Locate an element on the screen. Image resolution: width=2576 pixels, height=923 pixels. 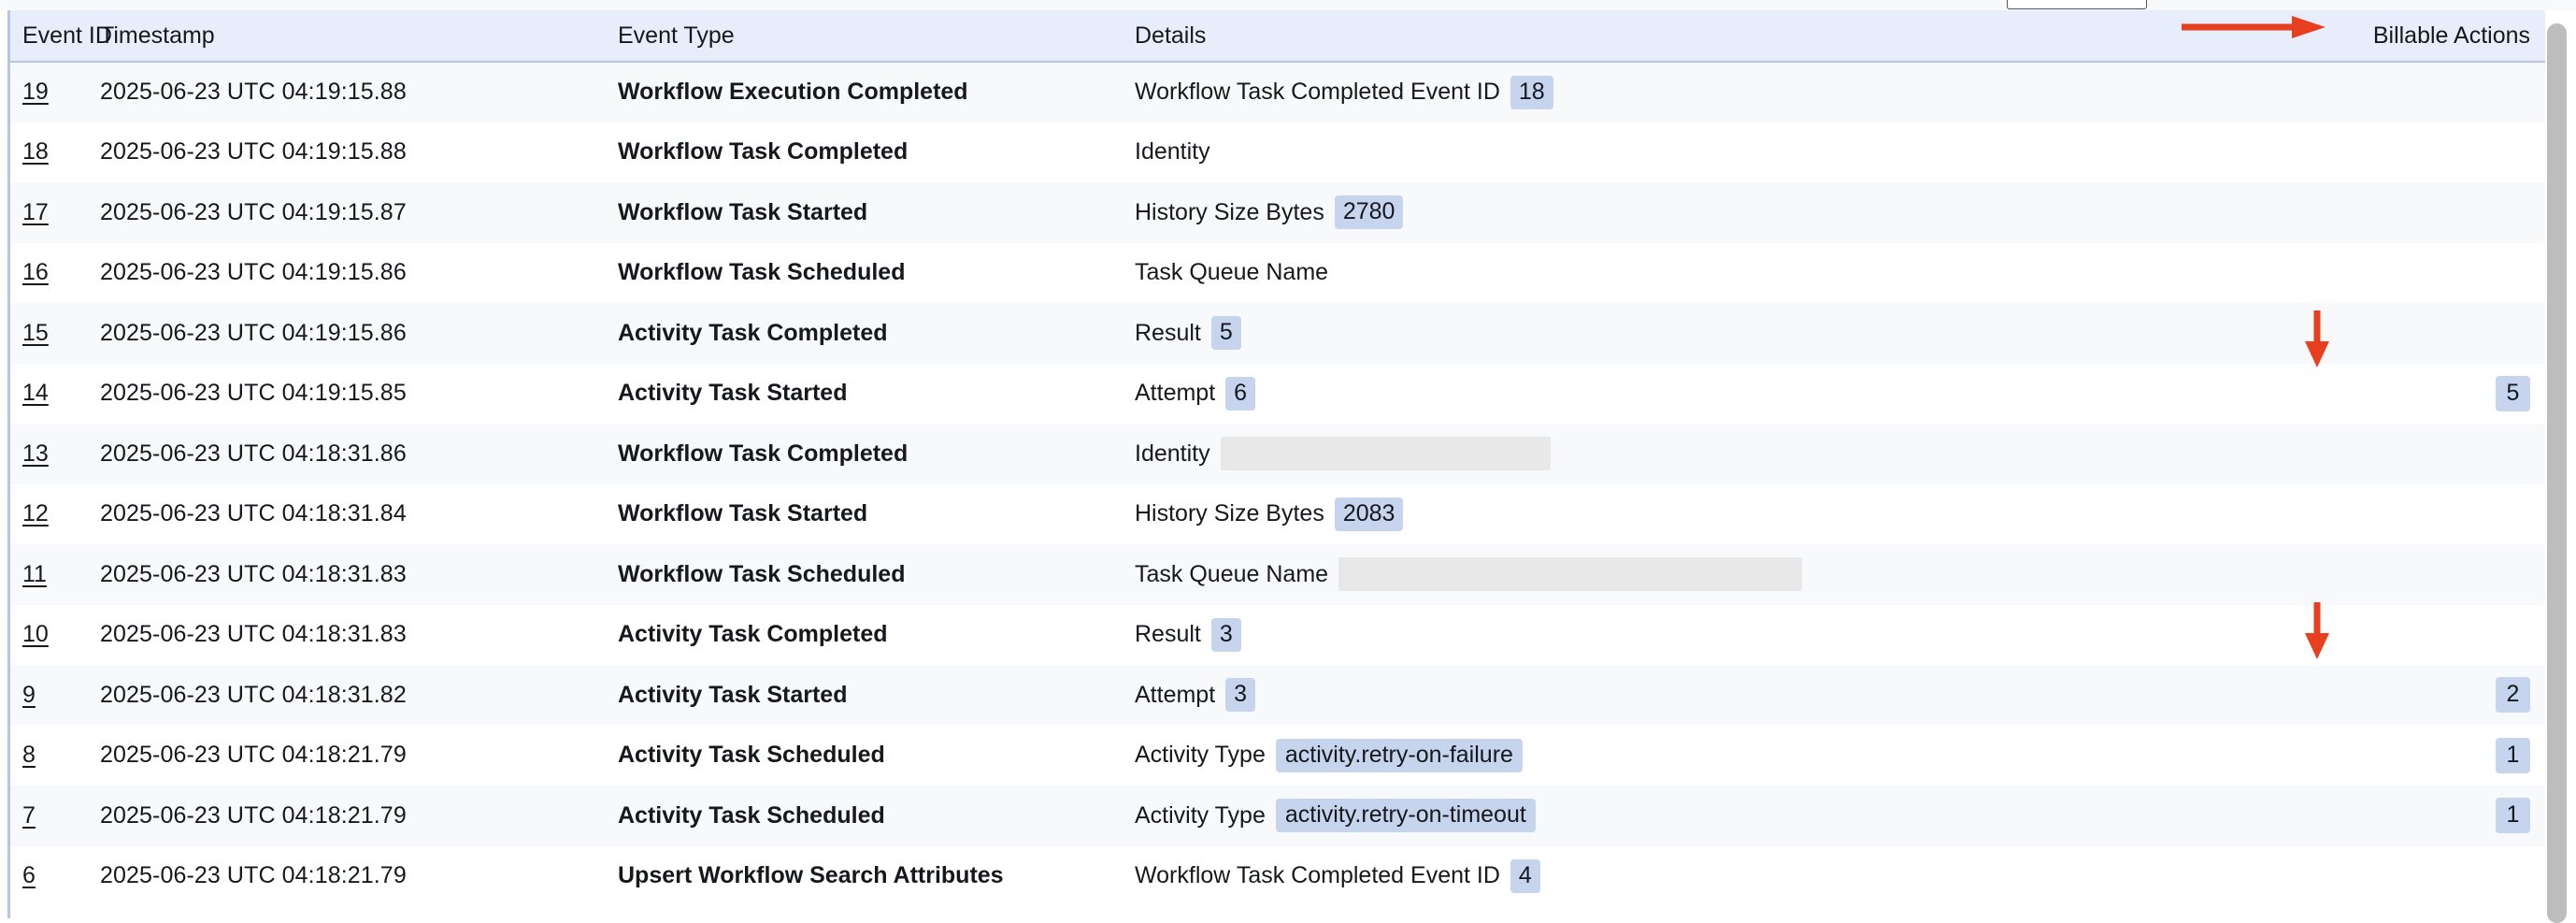
detail-label: Attempt is located at coordinates (1175, 694).